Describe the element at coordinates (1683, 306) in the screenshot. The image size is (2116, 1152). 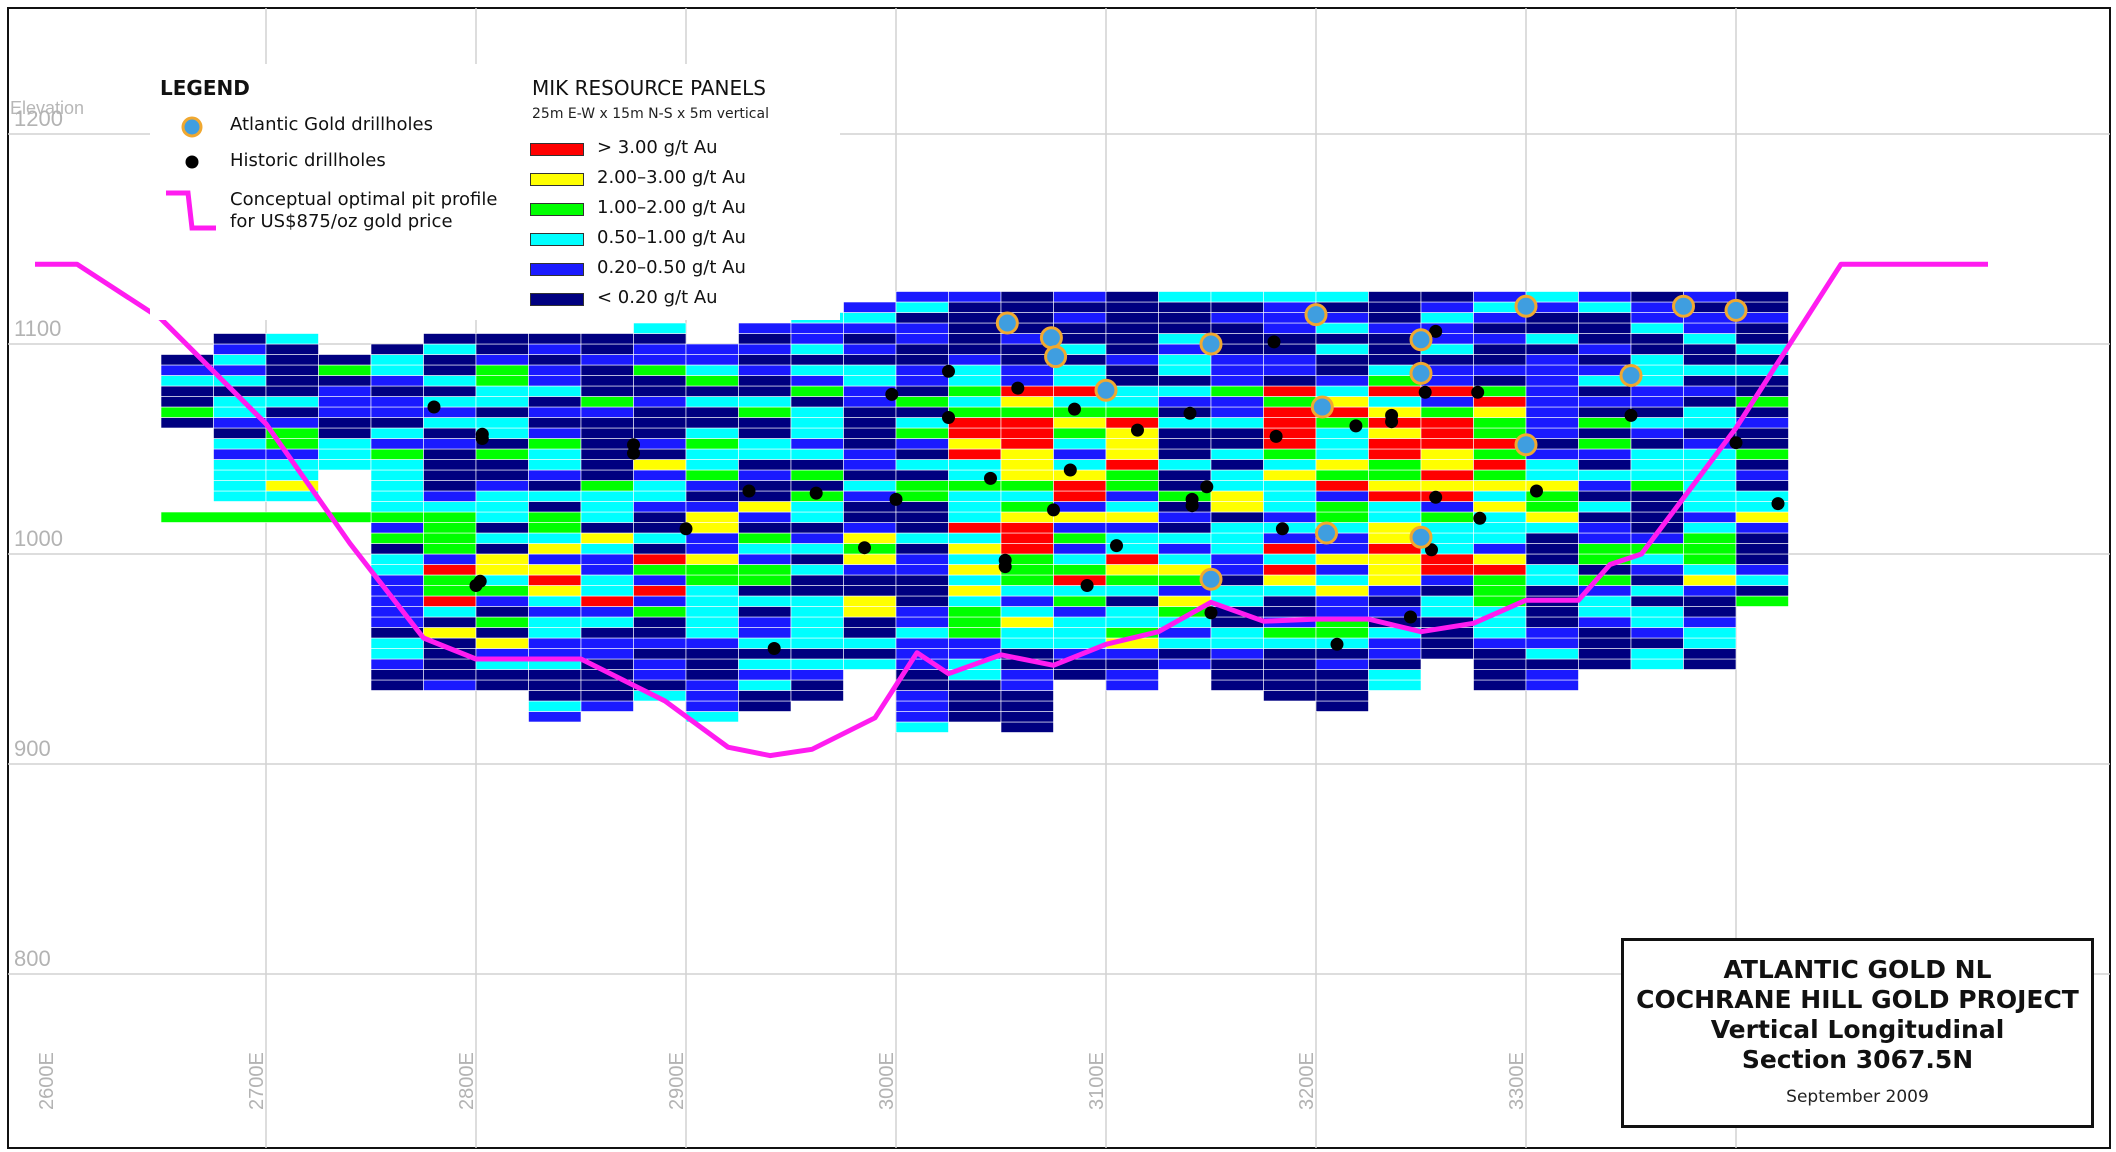
I see `atlantic-drillhole-marker` at that location.